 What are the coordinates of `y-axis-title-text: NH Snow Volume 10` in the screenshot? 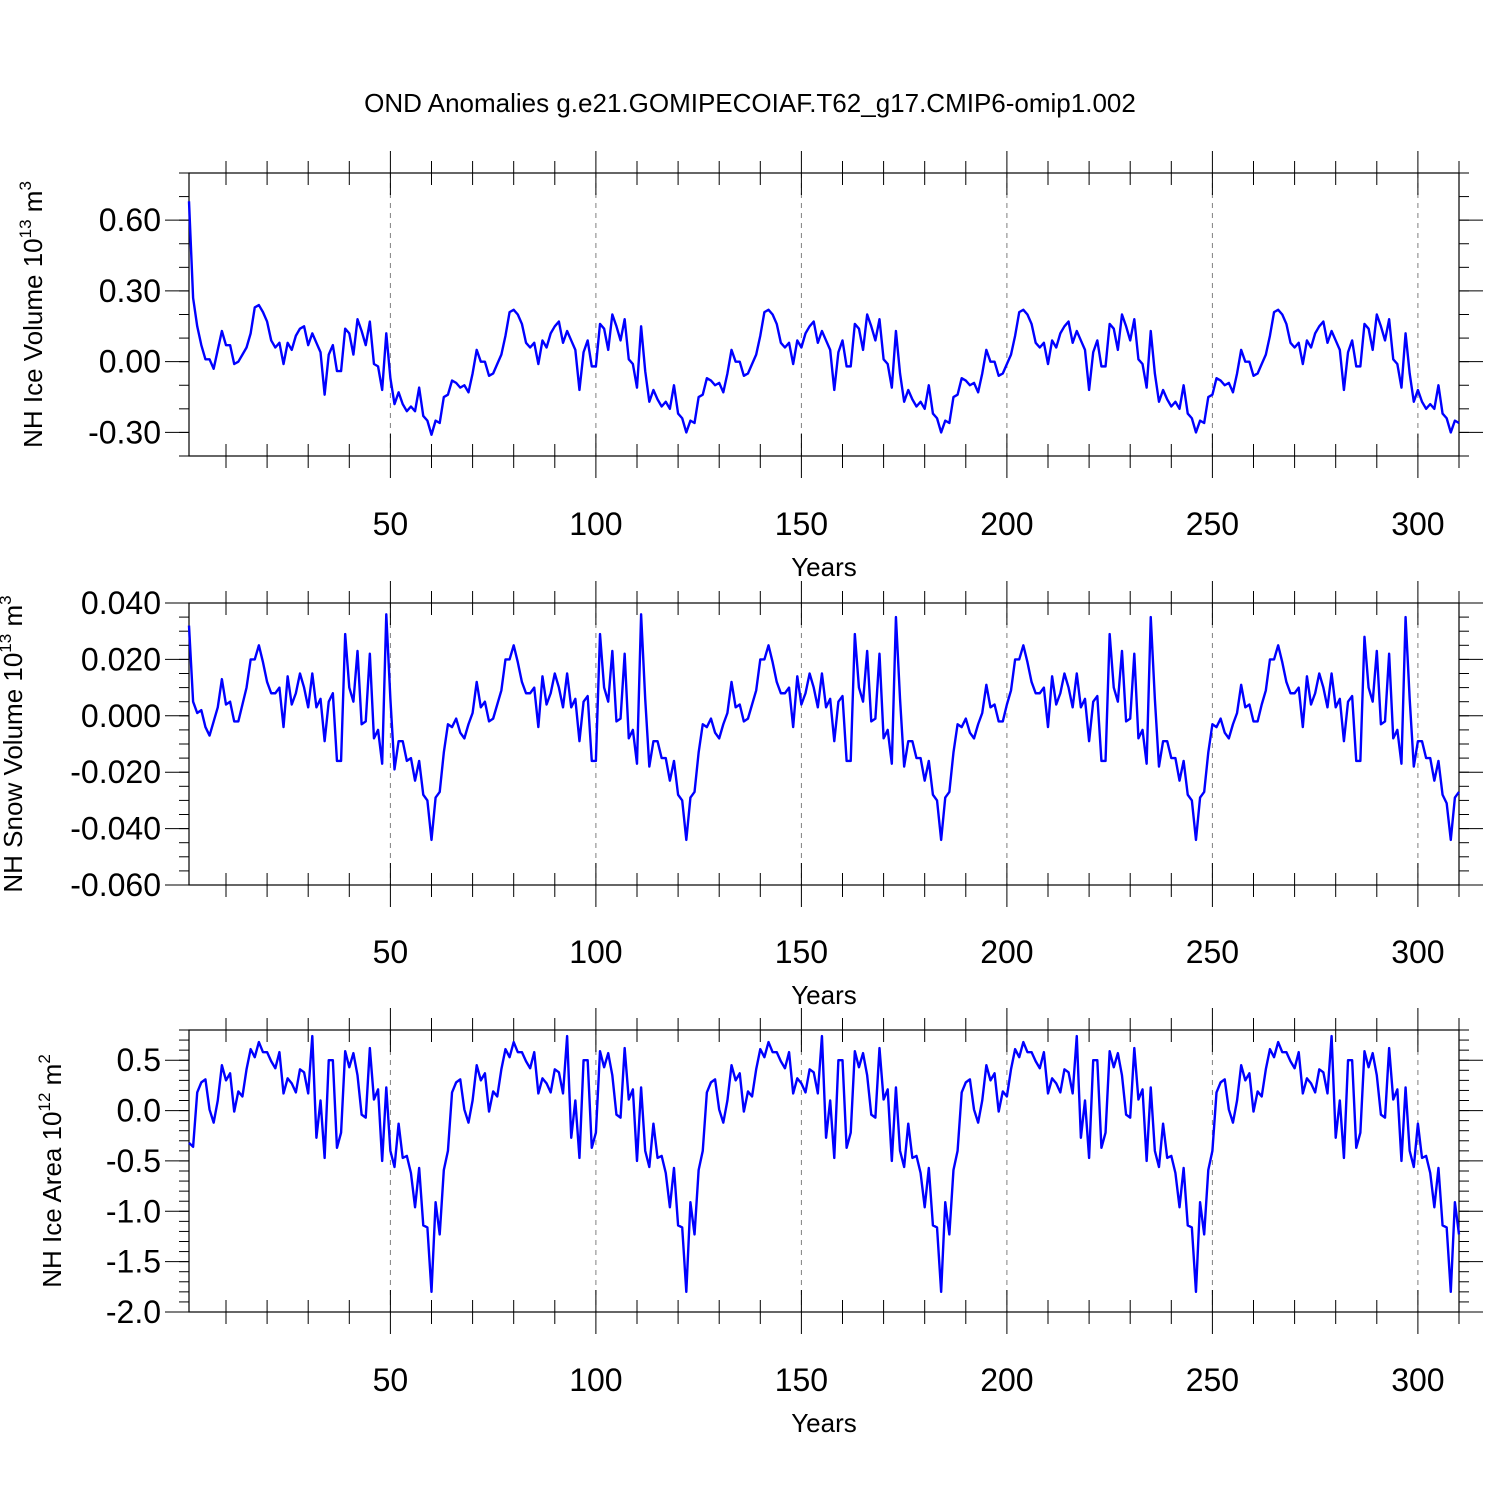 It's located at (14, 773).